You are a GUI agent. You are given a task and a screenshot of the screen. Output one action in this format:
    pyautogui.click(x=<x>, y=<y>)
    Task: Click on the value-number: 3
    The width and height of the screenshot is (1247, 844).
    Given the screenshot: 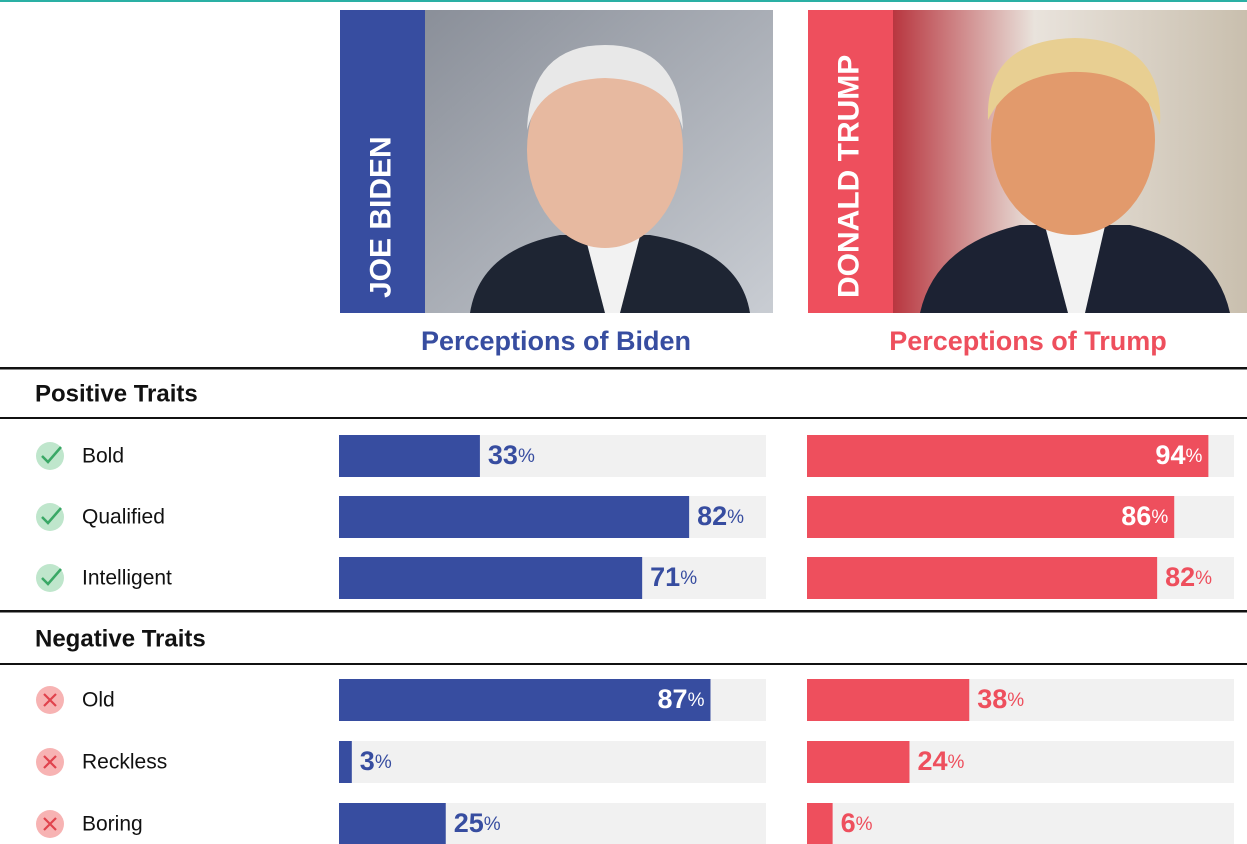 What is the action you would take?
    pyautogui.click(x=367, y=761)
    